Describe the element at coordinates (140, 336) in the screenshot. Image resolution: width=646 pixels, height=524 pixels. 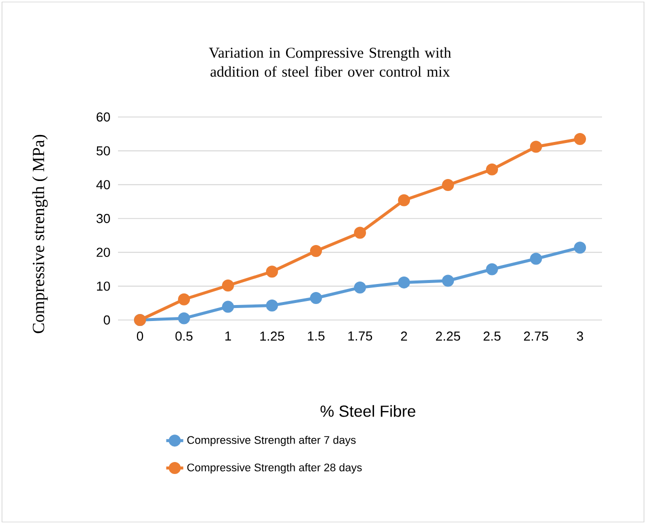
I see `x-tick-label: 0` at that location.